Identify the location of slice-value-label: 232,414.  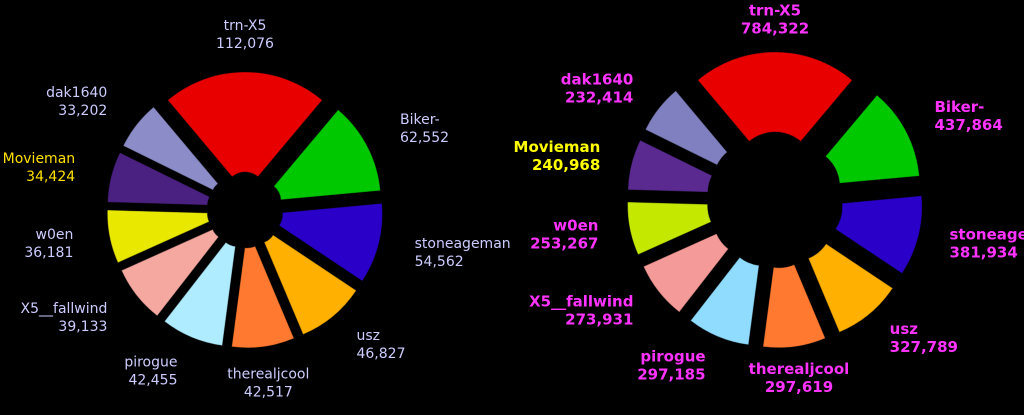
(599, 97).